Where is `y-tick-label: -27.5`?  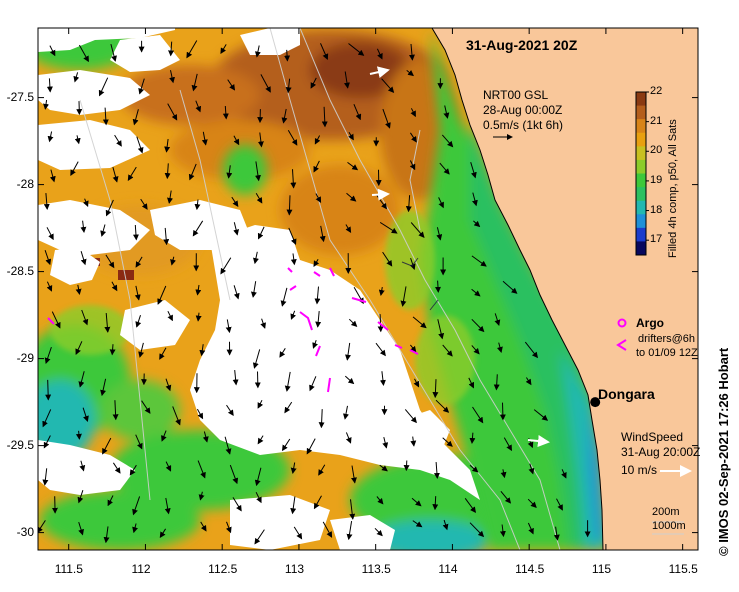
y-tick-label: -27.5 is located at coordinates (20, 96).